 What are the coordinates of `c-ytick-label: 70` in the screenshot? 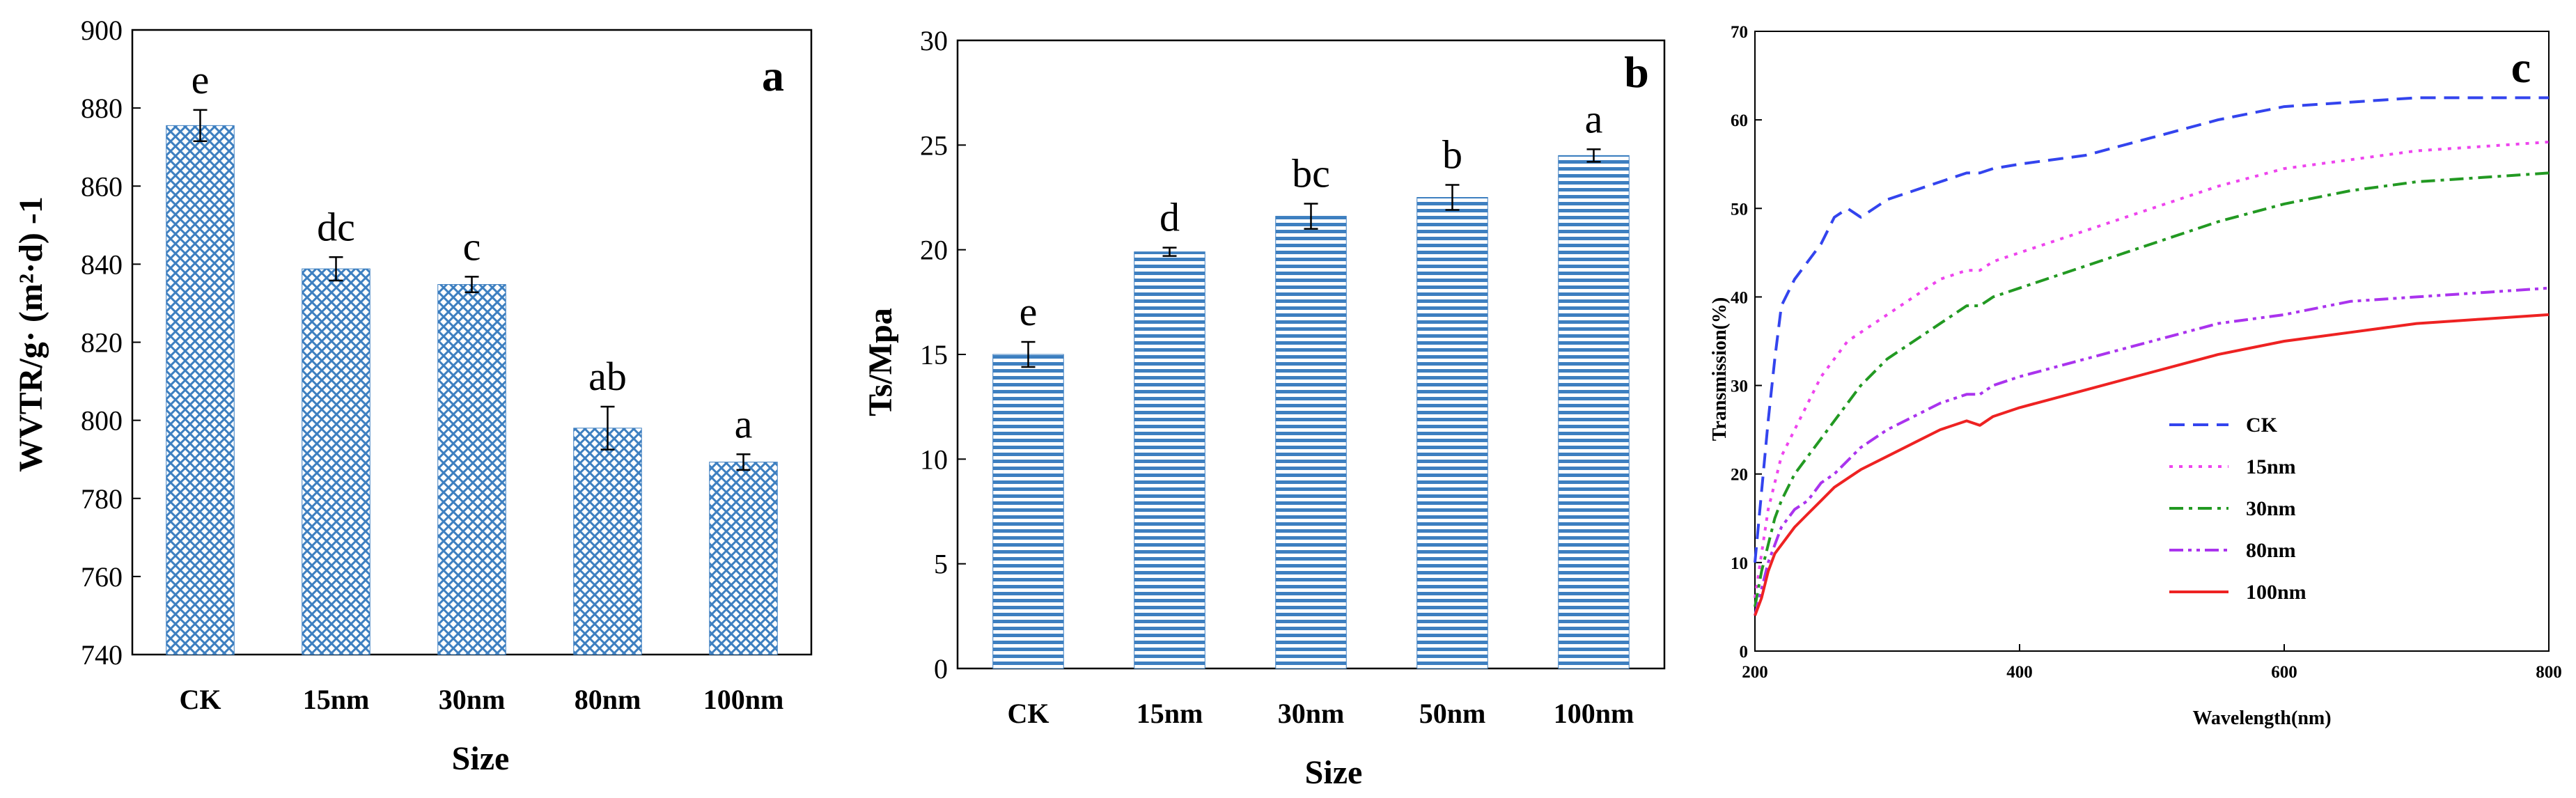 It's located at (1740, 33).